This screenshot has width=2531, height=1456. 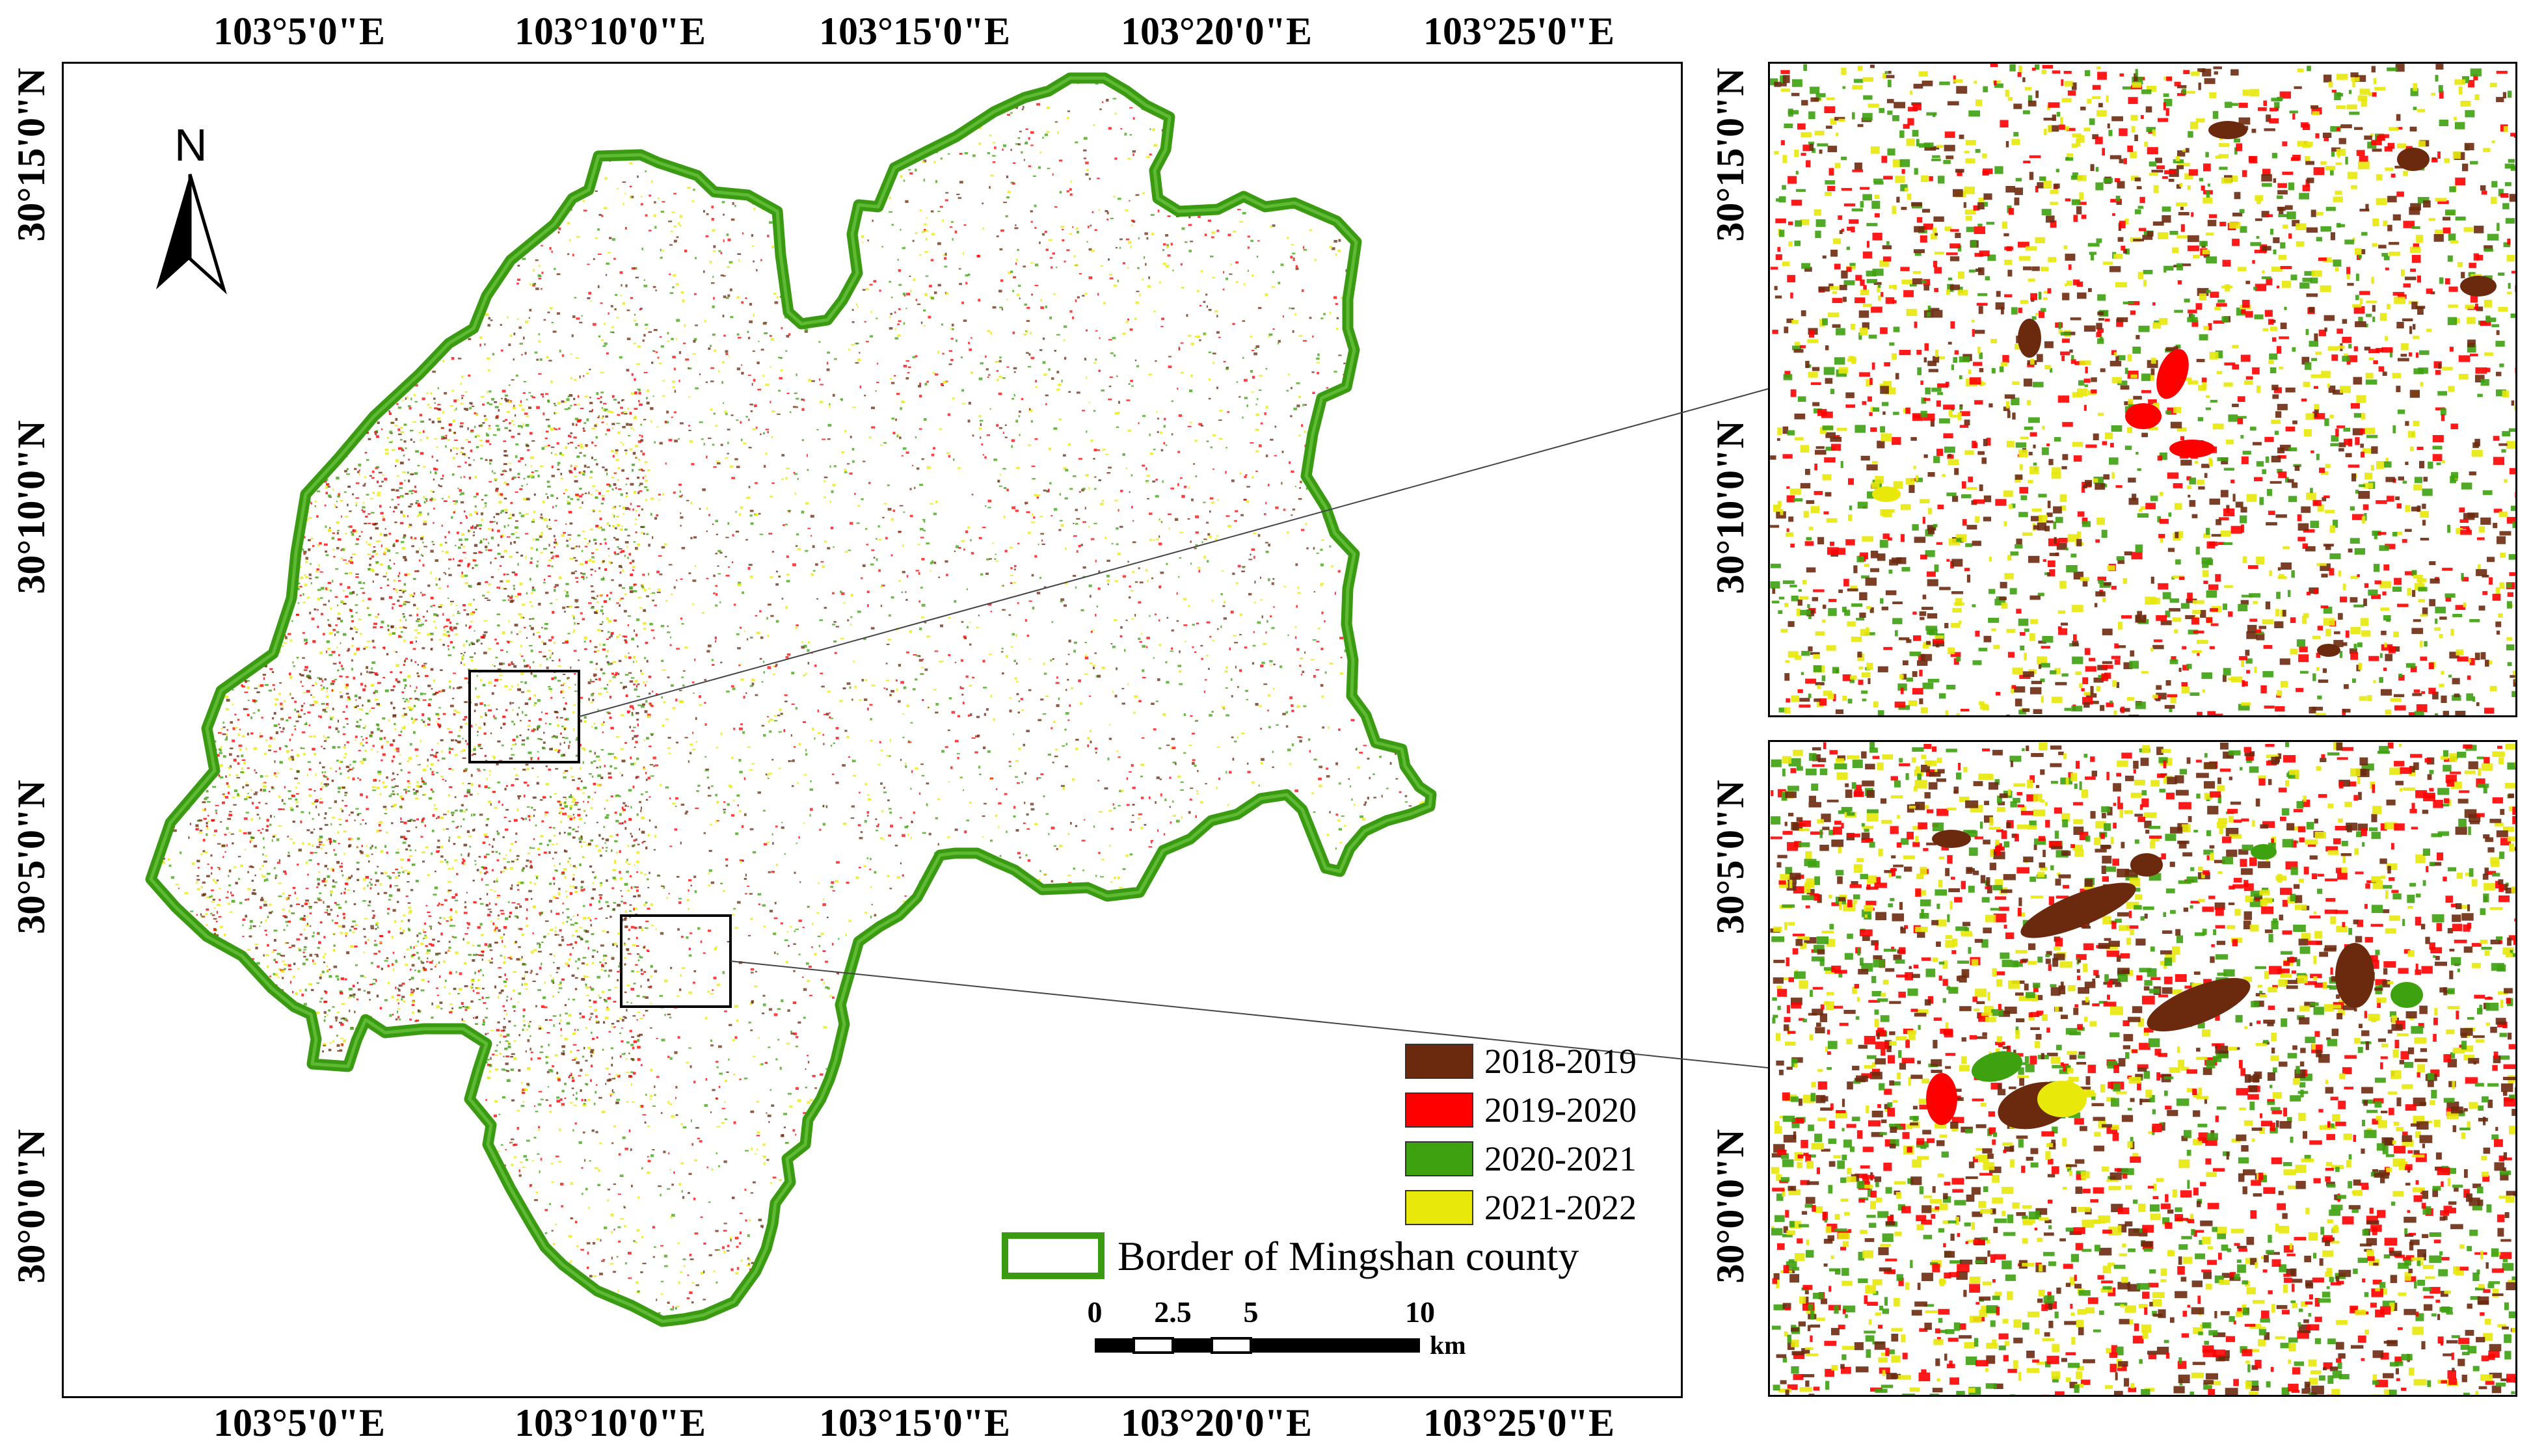 I want to click on scale-unit: km, so click(x=1448, y=1345).